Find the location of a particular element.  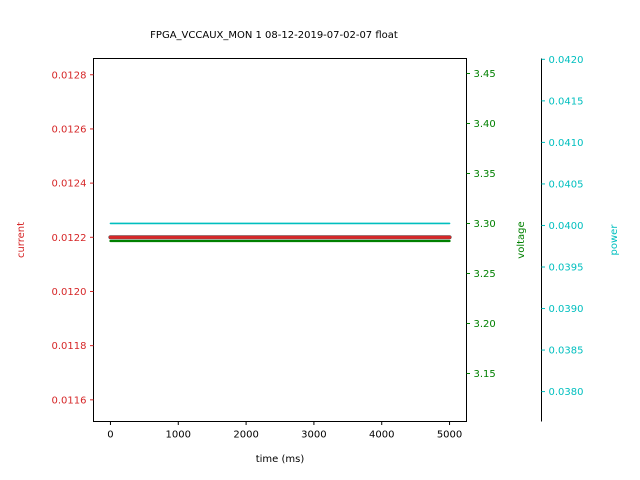

voltage-tick-label: 3.25 is located at coordinates (485, 274).